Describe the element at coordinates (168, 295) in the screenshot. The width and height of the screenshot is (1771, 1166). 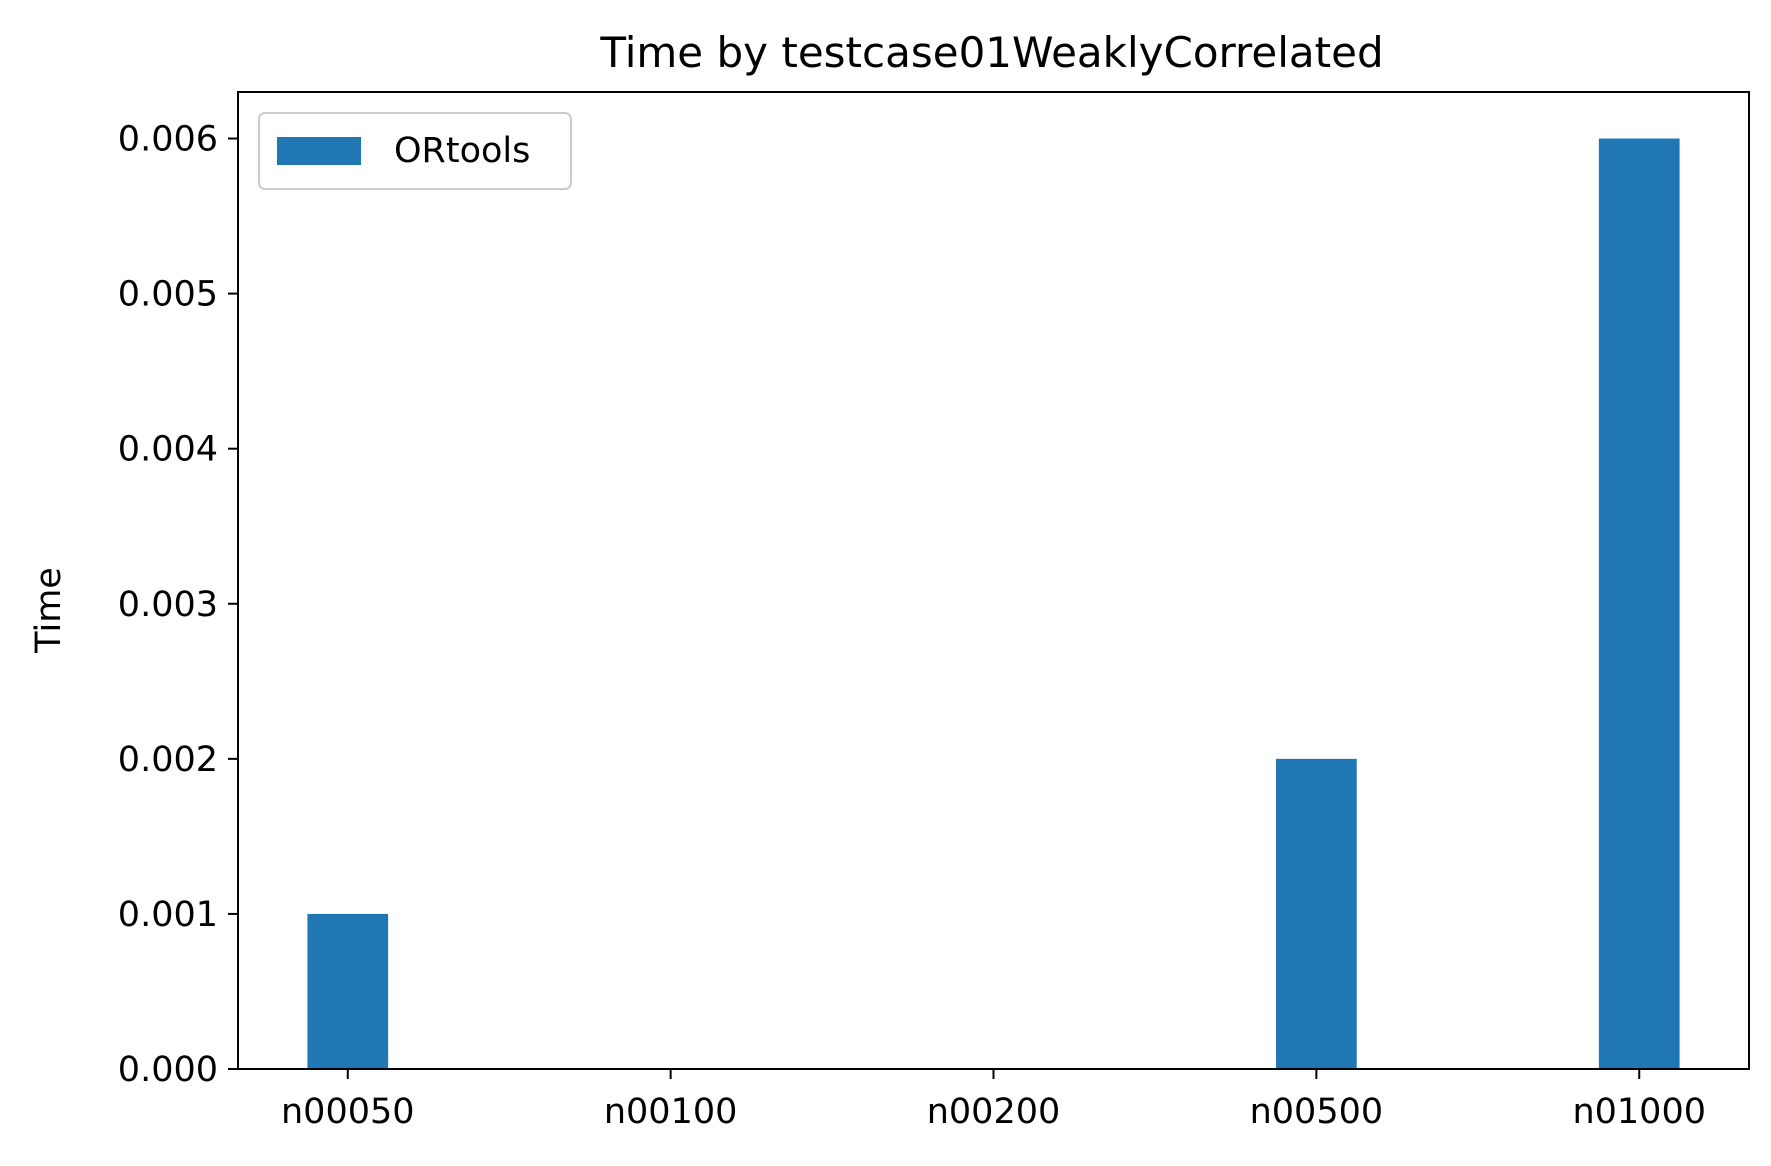
I see `y-tick-label: 0.005` at that location.